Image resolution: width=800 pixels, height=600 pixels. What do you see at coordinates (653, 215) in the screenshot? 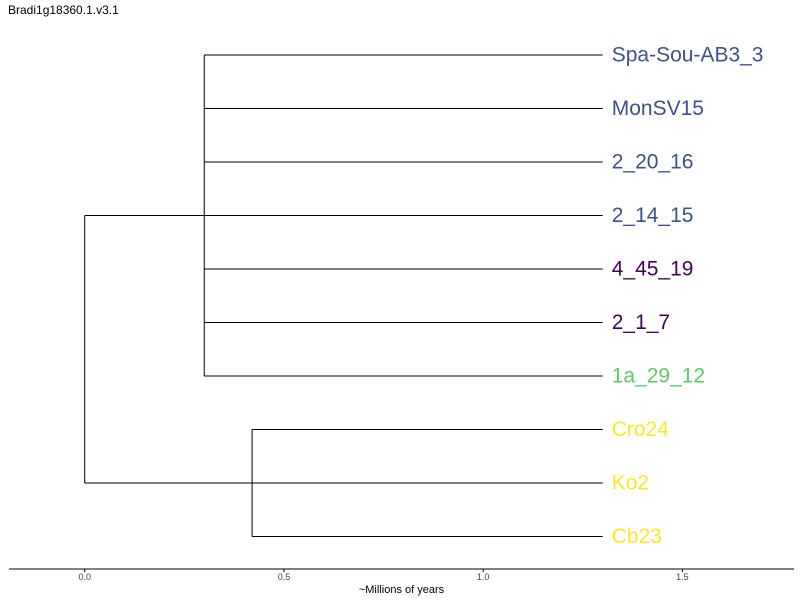
I see `tip-label: 2_14_15` at bounding box center [653, 215].